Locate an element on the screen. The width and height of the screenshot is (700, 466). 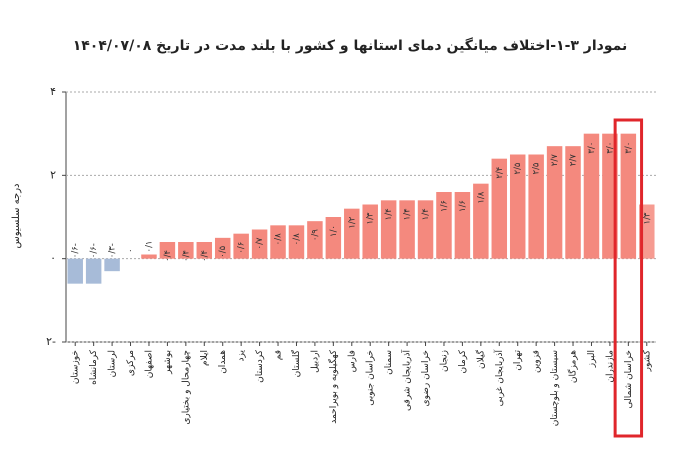
x-tick-label: خراسان جنوبی is located at coordinates (371, 378).